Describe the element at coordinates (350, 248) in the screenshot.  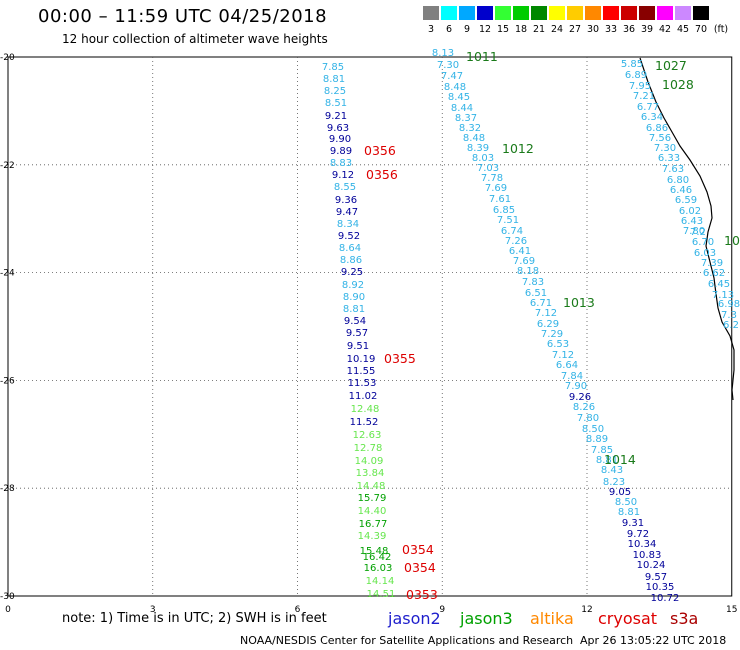
I see `swh-value: 8.64` at that location.